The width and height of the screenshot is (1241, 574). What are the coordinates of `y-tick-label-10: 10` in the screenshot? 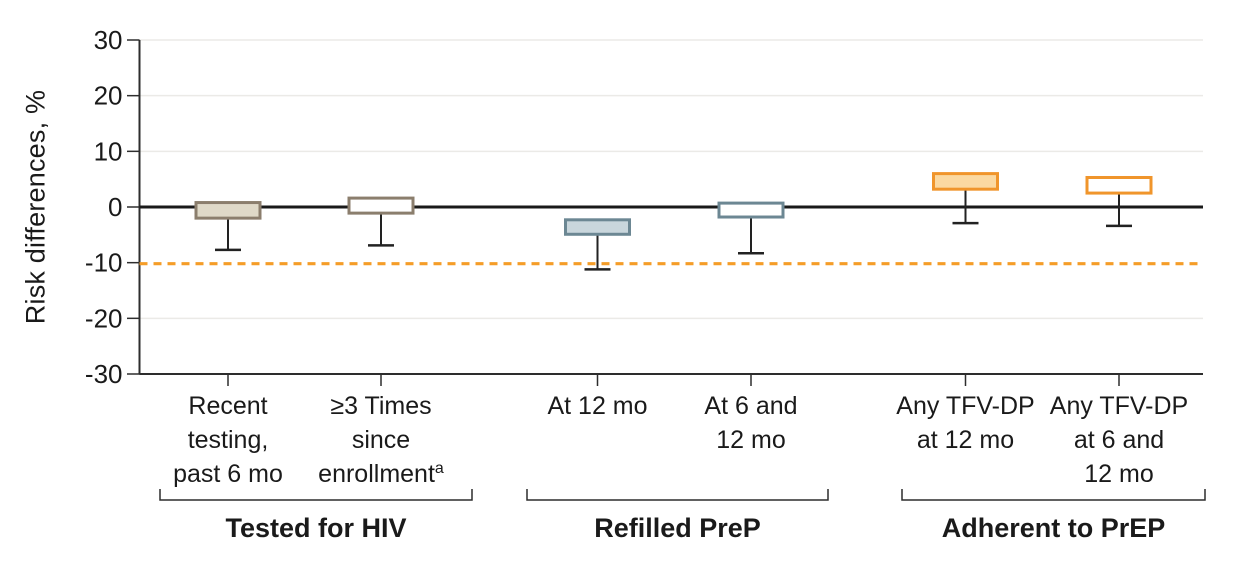 It's located at (108, 151).